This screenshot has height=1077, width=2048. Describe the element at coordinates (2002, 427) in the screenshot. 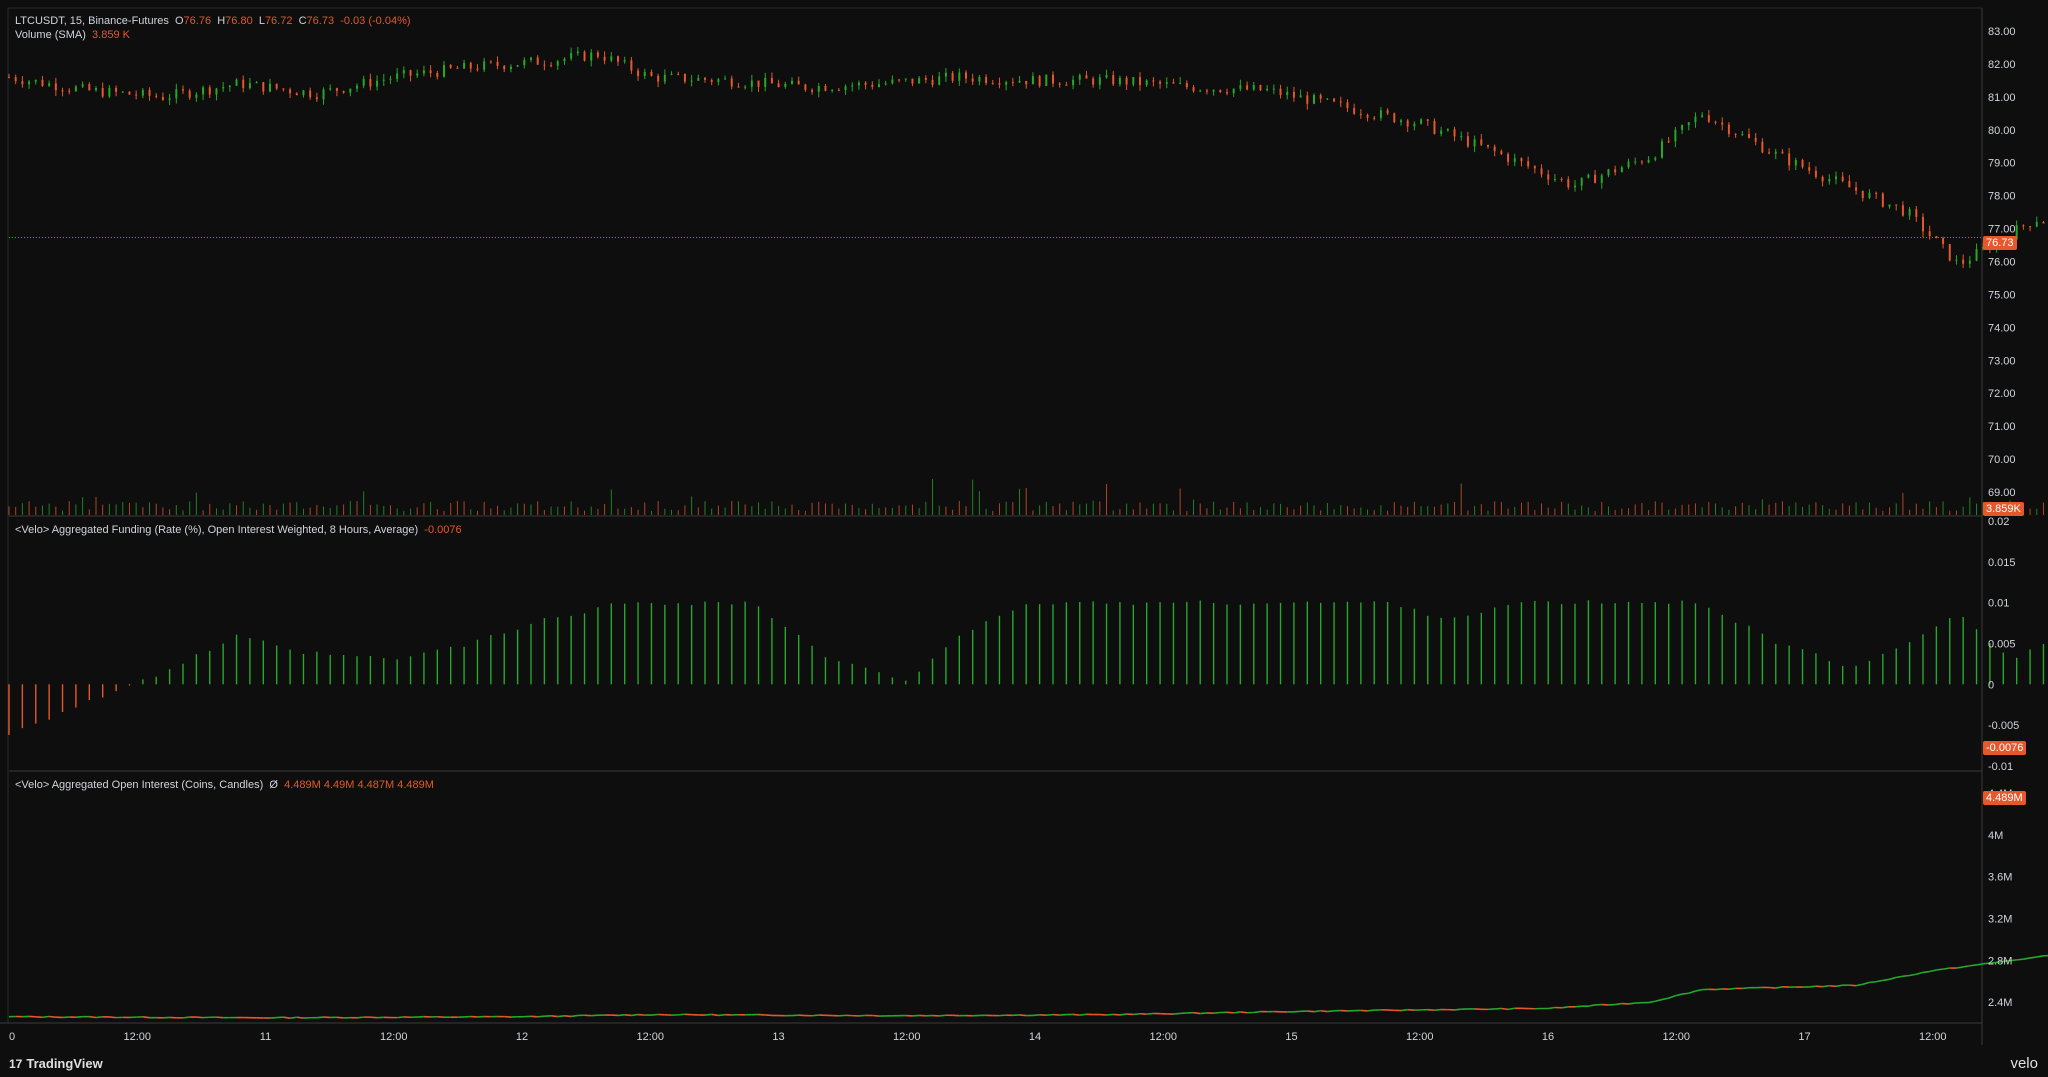

I see `price-tick-label: 71.00` at that location.